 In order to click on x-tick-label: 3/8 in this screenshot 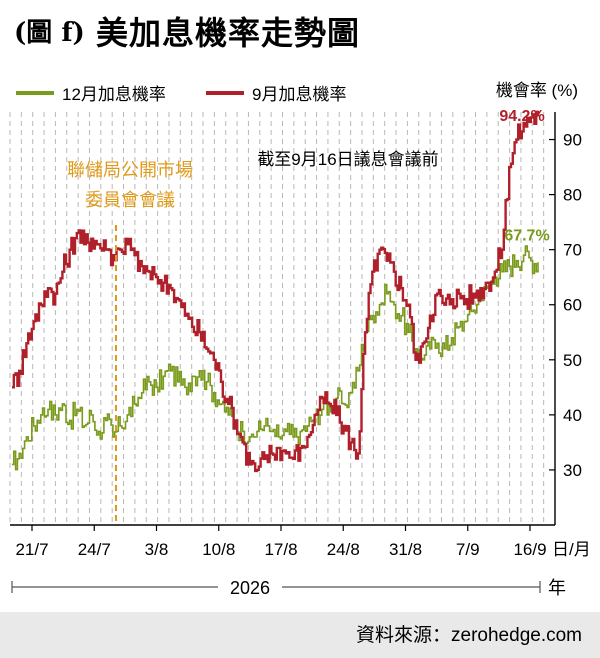, I will do `click(157, 549)`.